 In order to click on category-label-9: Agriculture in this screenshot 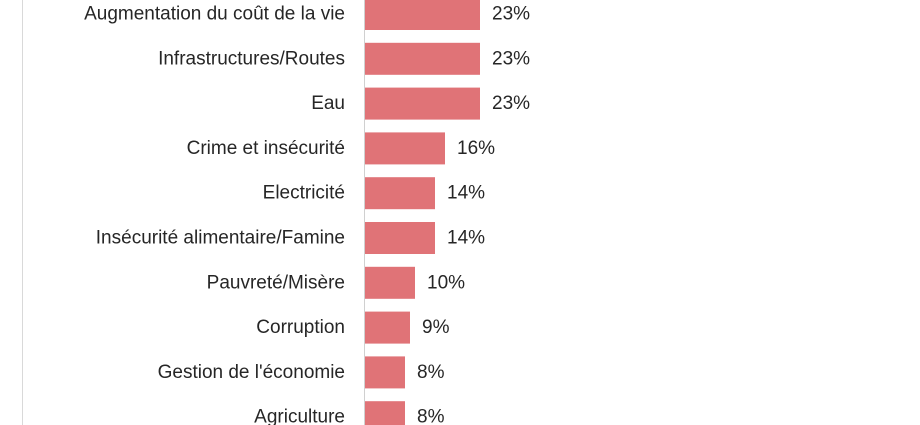, I will do `click(299, 416)`.